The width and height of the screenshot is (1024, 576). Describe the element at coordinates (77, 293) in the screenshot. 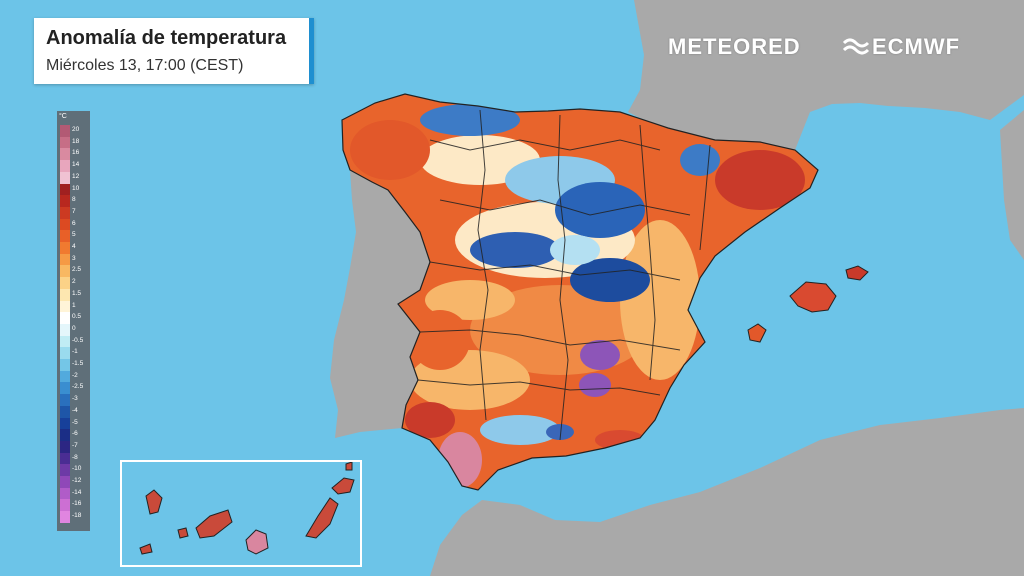

I see `legend-label: 1.5` at that location.